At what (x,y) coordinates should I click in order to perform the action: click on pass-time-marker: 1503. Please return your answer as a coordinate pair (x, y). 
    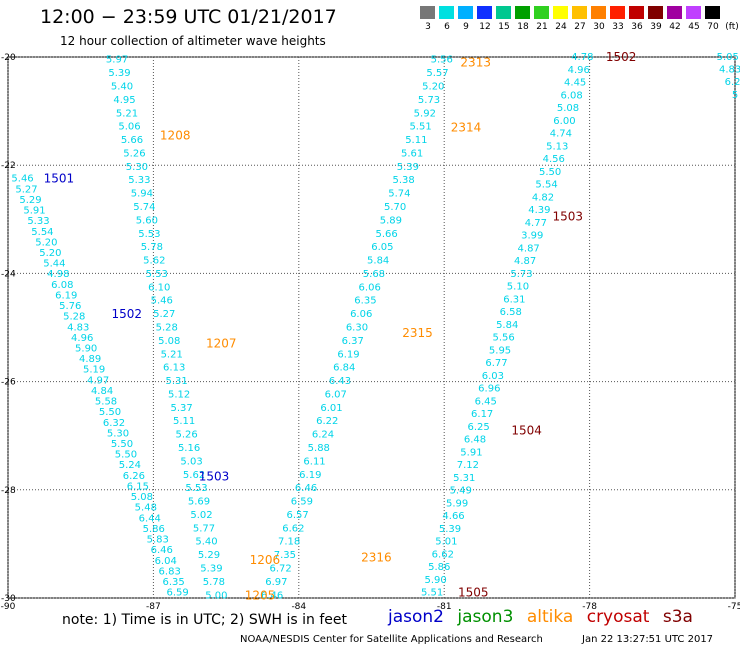
    Looking at the image, I should click on (568, 217).